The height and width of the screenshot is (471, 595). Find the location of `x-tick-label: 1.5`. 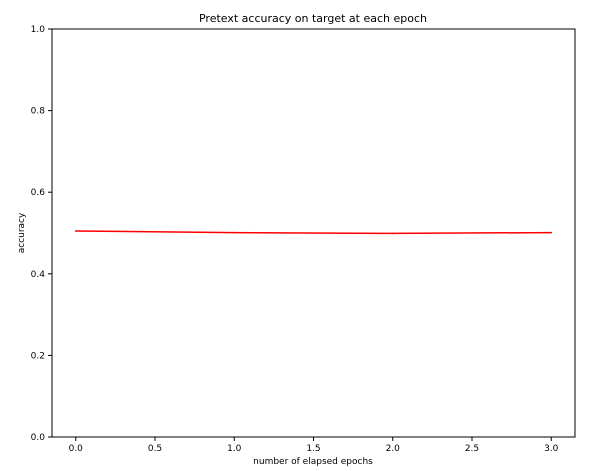

x-tick-label: 1.5 is located at coordinates (313, 449).